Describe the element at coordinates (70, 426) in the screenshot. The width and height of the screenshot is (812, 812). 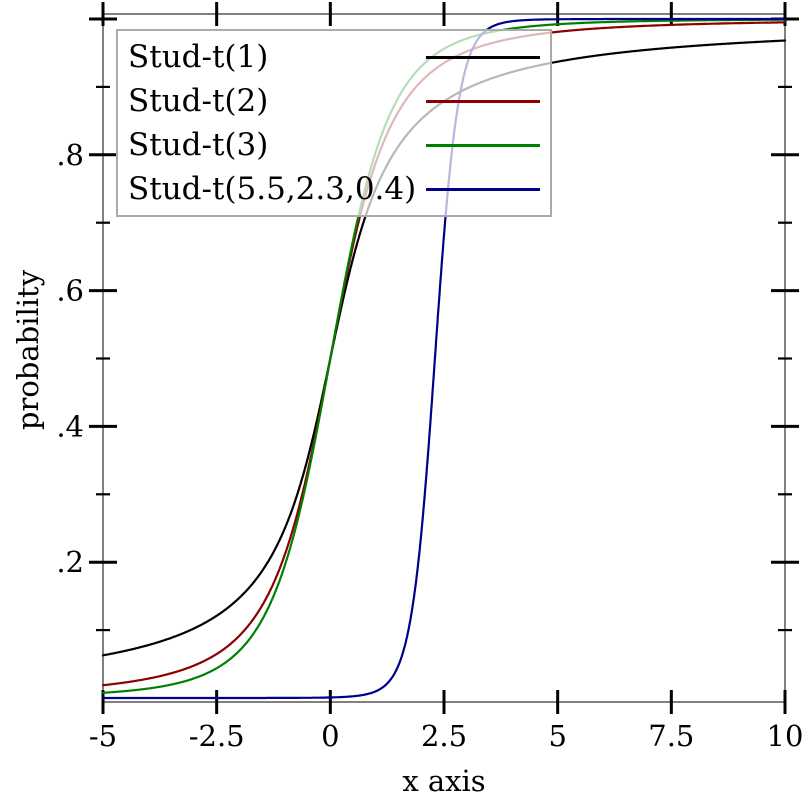
I see `y-tick-label: .4` at that location.